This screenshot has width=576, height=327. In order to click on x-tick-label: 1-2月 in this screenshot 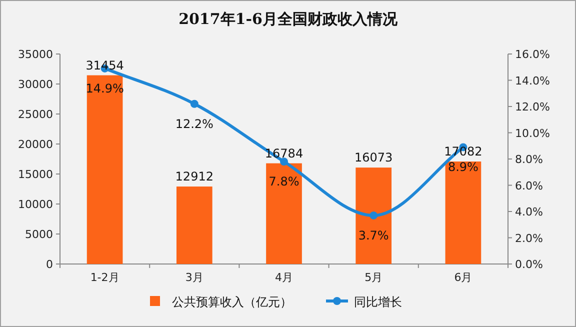, I will do `click(105, 277)`.